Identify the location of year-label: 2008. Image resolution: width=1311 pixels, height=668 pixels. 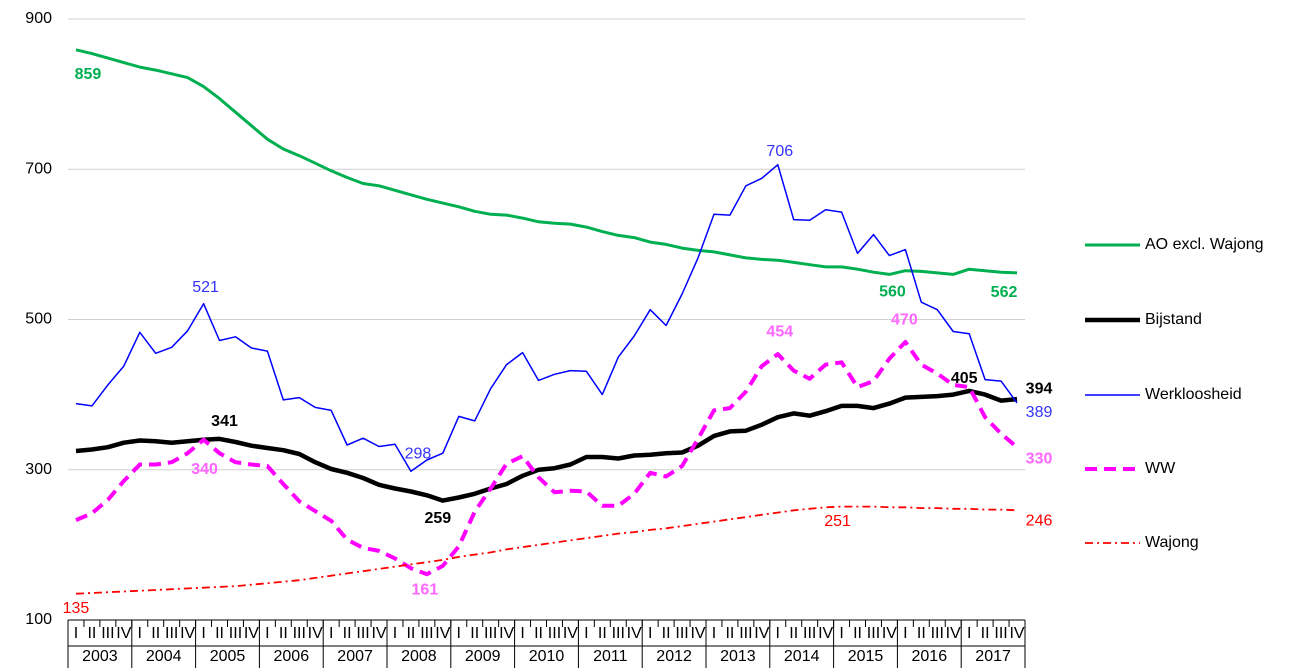
(419, 656).